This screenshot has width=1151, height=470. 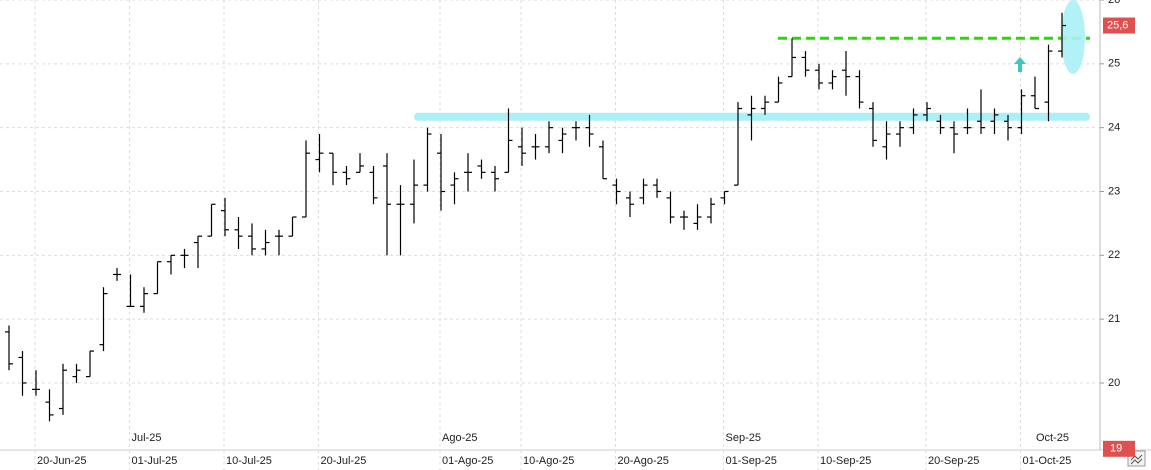 What do you see at coordinates (459, 438) in the screenshot?
I see `month-label: Ago-25` at bounding box center [459, 438].